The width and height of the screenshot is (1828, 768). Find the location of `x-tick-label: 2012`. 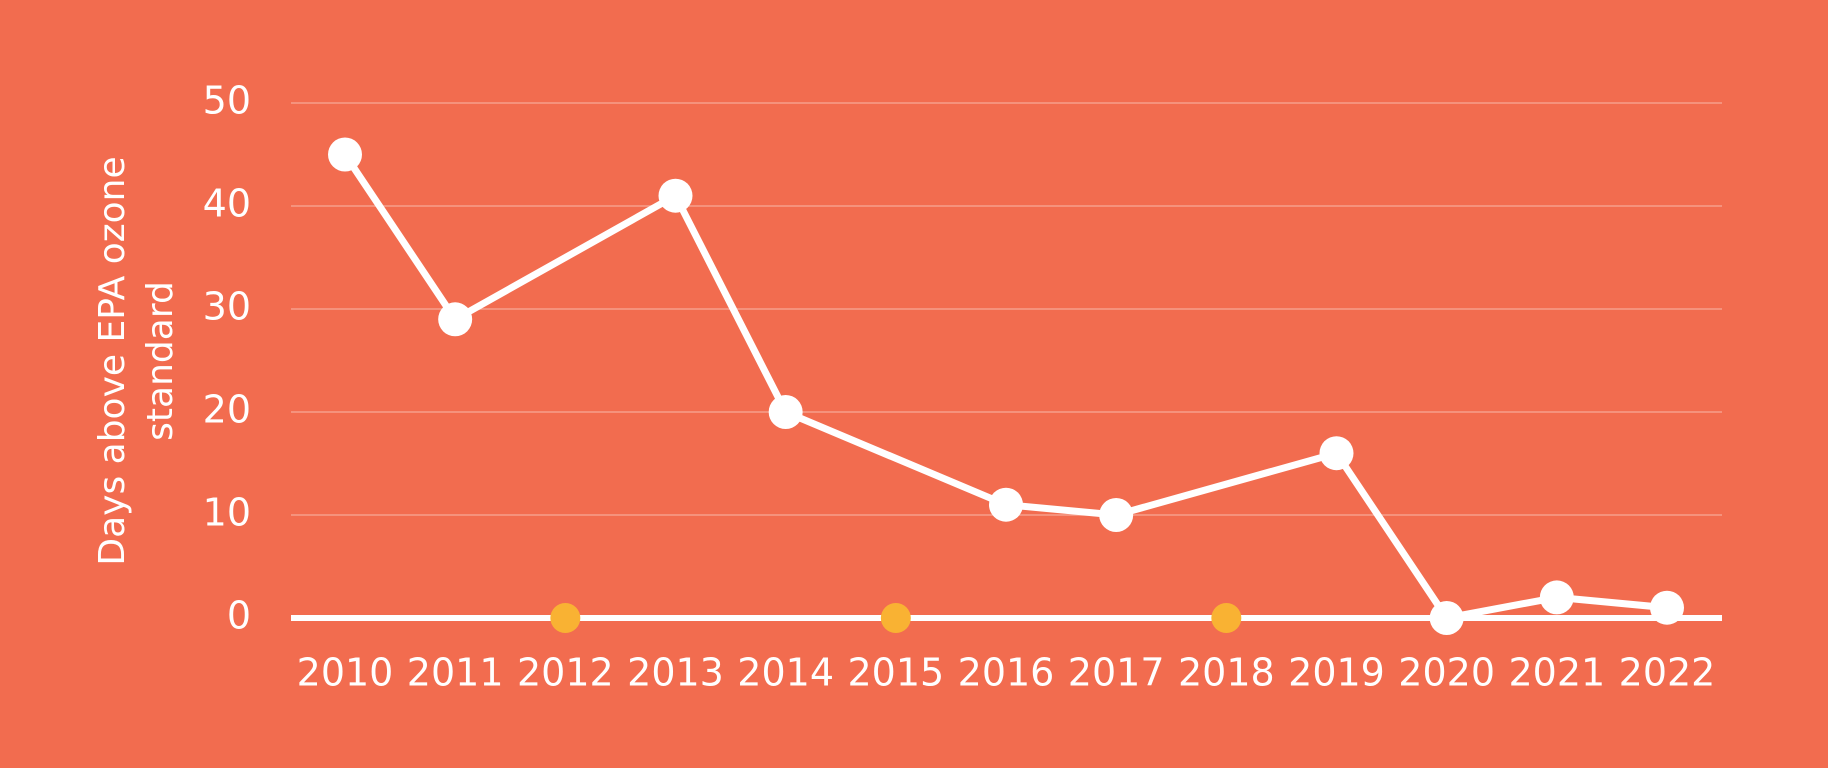

x-tick-label: 2012 is located at coordinates (565, 673).